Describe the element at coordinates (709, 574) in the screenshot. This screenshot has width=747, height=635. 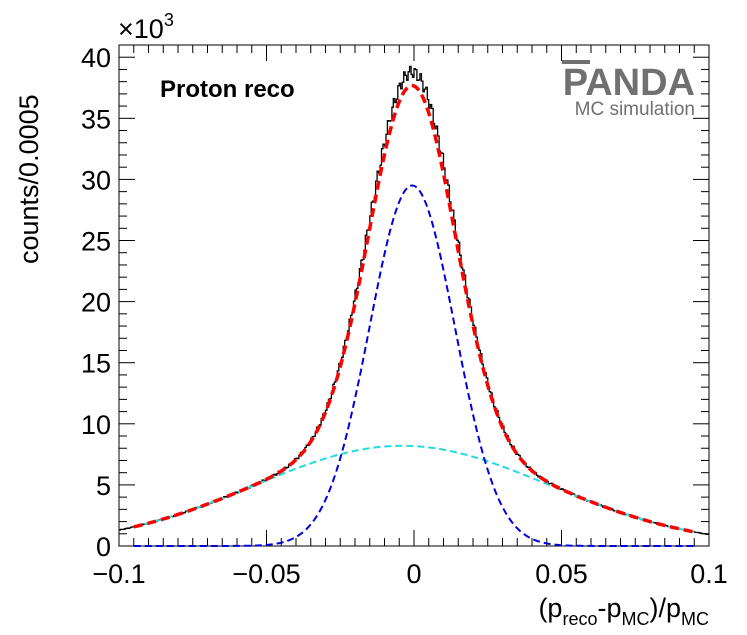
I see `x-tick-label: 0.1` at that location.